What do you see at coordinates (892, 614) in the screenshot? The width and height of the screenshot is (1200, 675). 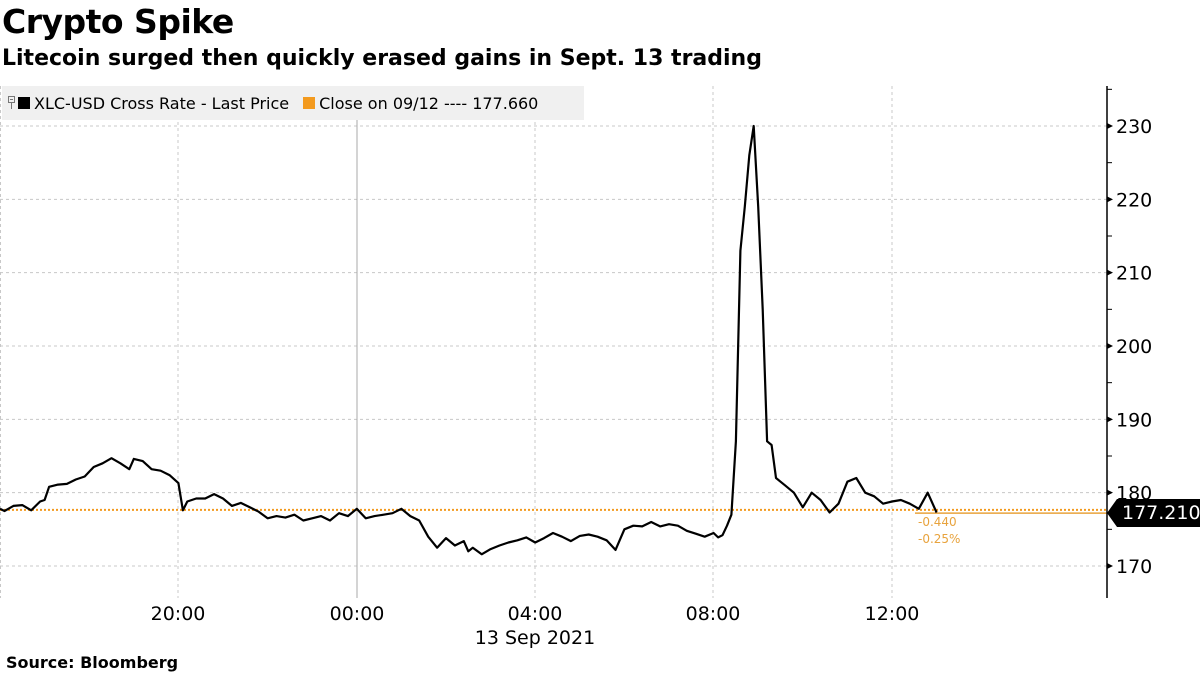 I see `svg-text: 12:00` at bounding box center [892, 614].